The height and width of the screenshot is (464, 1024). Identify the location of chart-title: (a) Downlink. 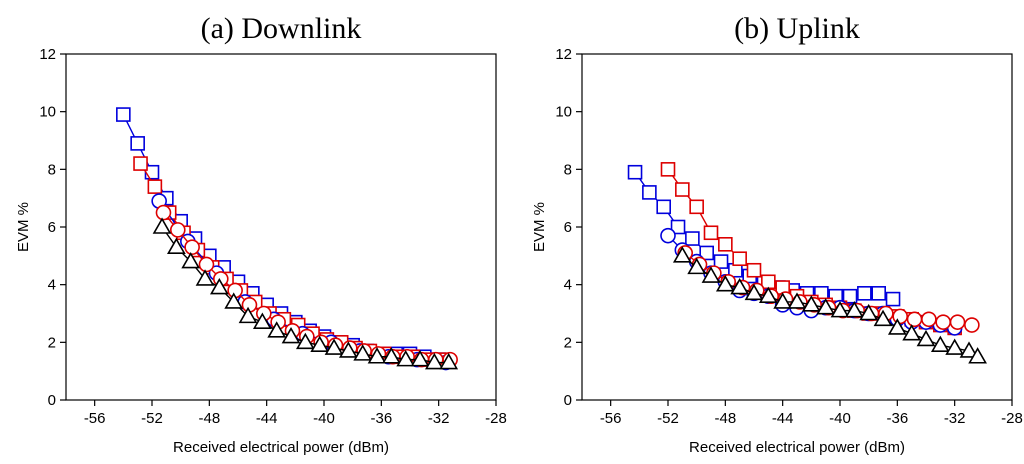
(281, 28).